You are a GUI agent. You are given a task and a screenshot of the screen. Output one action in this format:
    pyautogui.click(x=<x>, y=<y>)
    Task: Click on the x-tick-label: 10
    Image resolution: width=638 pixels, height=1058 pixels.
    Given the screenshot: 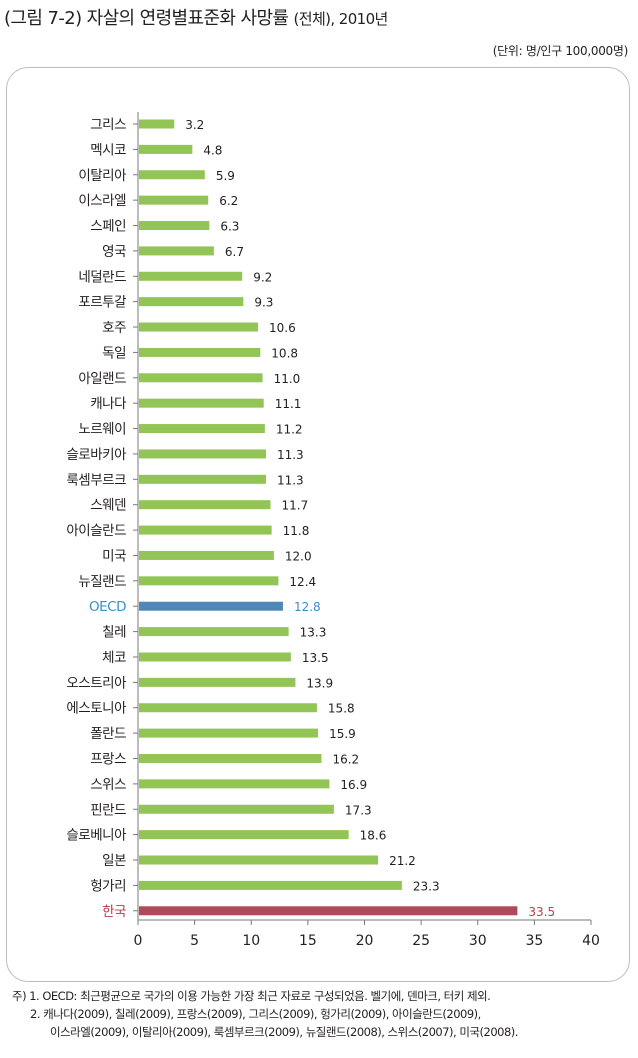 What is the action you would take?
    pyautogui.click(x=251, y=941)
    